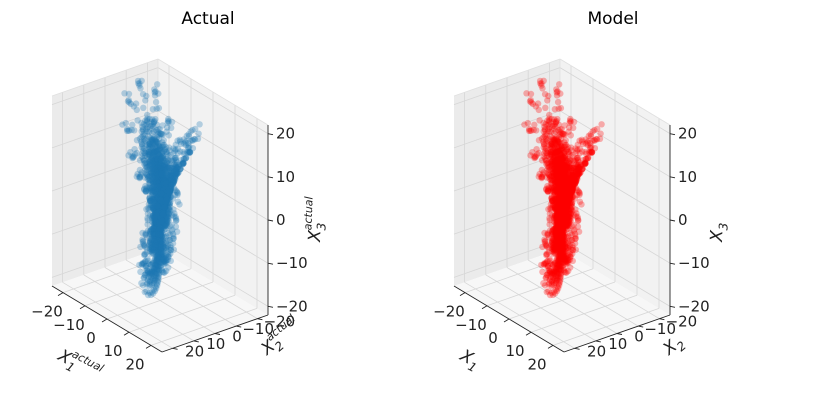 This screenshot has width=814, height=415. What do you see at coordinates (639, 337) in the screenshot?
I see `y-tick-label: 0` at bounding box center [639, 337].